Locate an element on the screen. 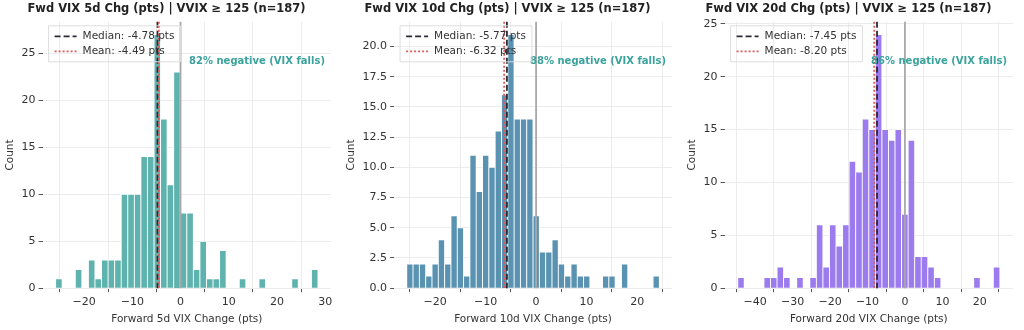 Image resolution: width=1024 pixels, height=330 pixels. x-tick-label: 30 is located at coordinates (325, 301).